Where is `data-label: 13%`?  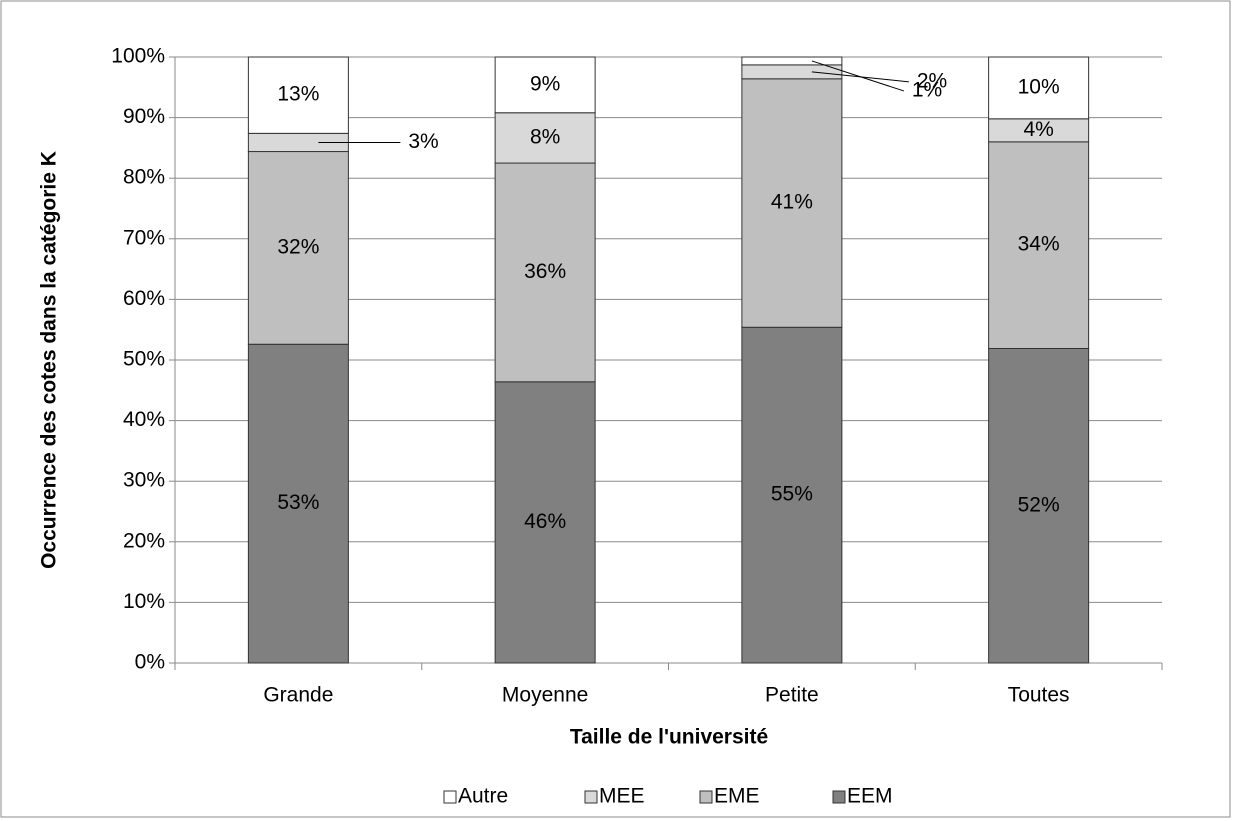
data-label: 13% is located at coordinates (298, 94).